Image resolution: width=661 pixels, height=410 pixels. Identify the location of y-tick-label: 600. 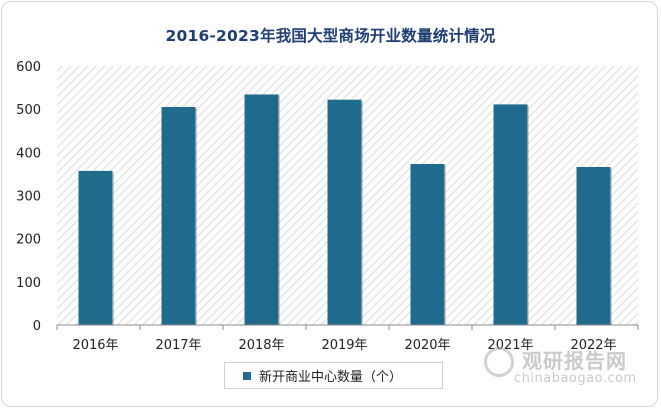
(28, 67).